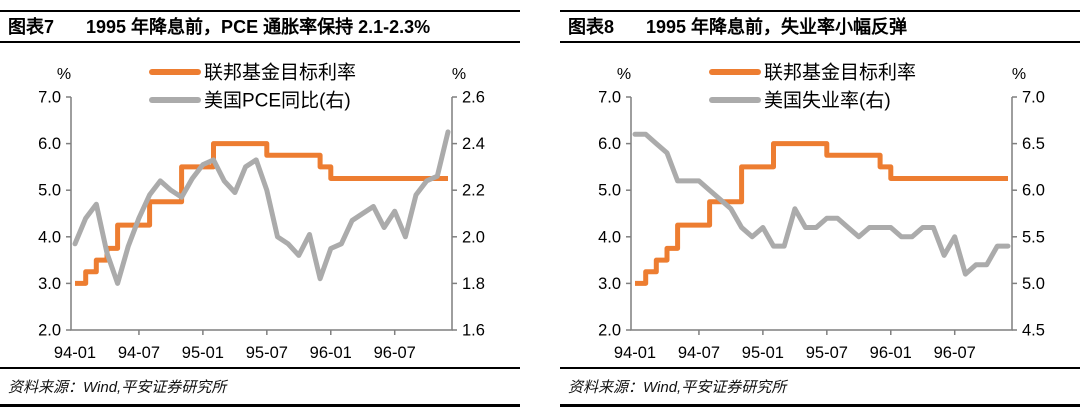  Describe the element at coordinates (473, 144) in the screenshot. I see `y-axis-right-tick-label: 2.4` at that location.